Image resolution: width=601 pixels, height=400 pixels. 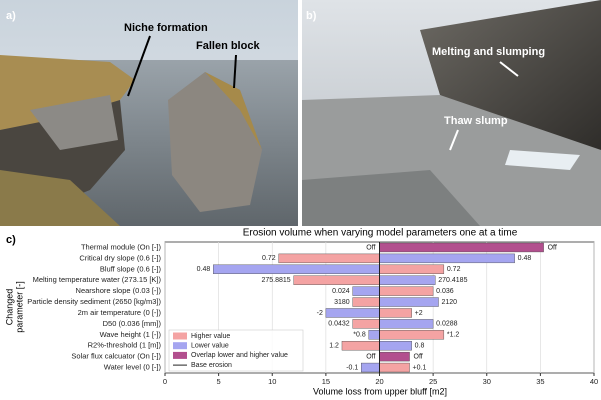 I want to click on annotation: Niche formation, so click(x=166, y=28).